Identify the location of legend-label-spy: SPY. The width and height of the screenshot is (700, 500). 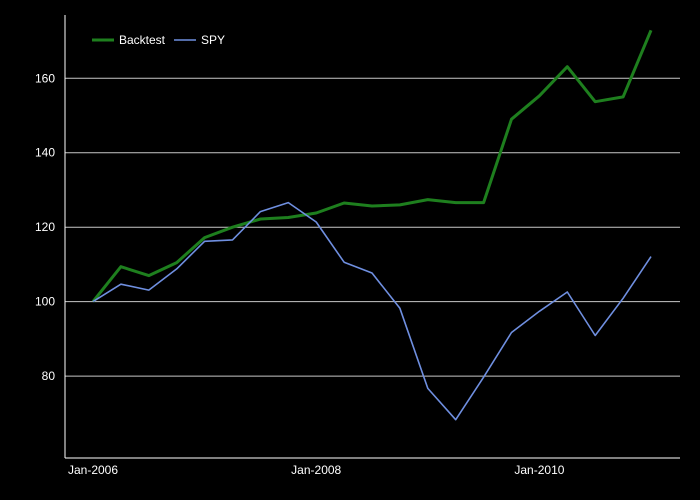
(213, 40).